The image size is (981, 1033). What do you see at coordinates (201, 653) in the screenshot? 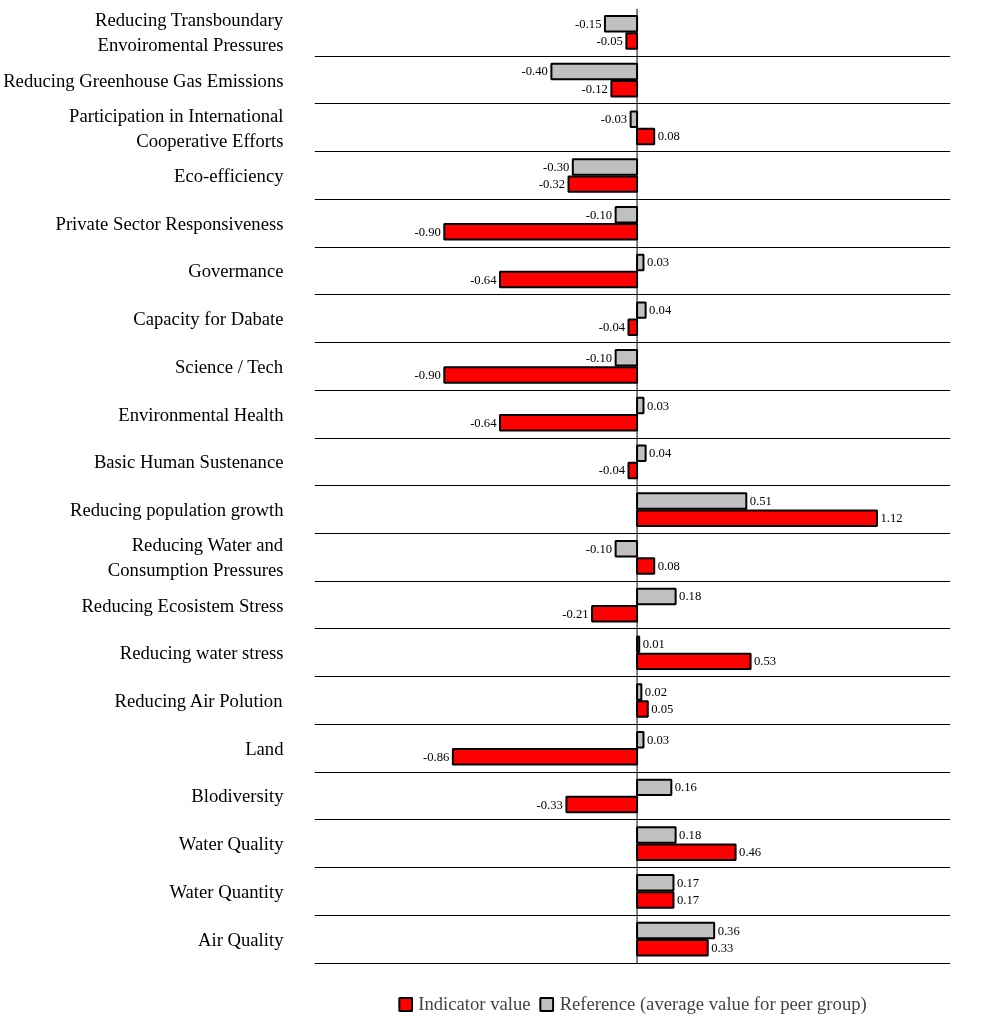
I see `y-tick-label: Reducing water stress` at bounding box center [201, 653].